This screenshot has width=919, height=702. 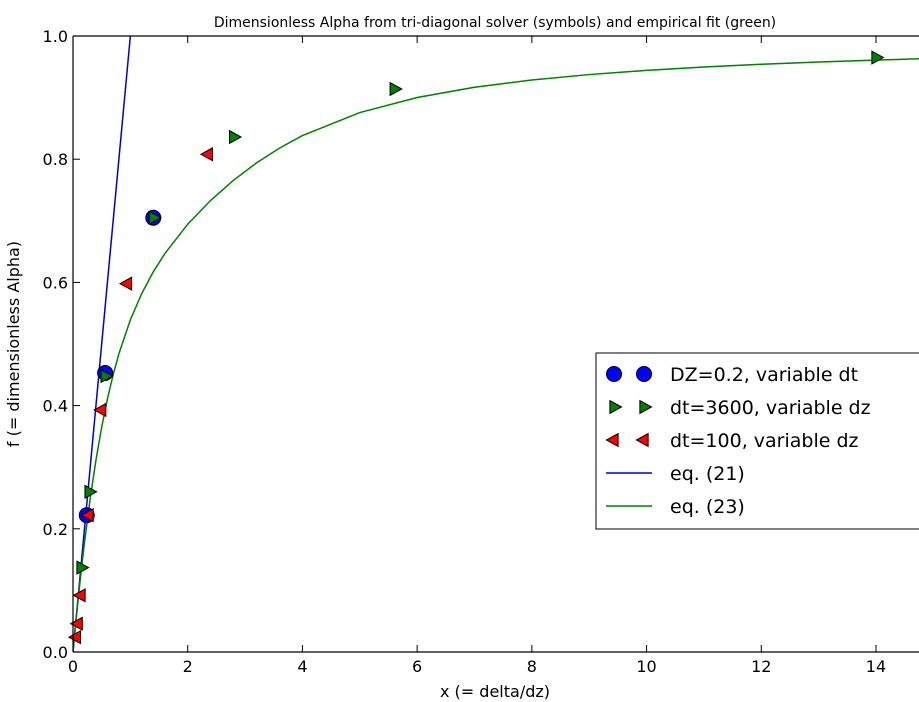 What do you see at coordinates (707, 474) in the screenshot?
I see `legend-label-3: eq. (21)` at bounding box center [707, 474].